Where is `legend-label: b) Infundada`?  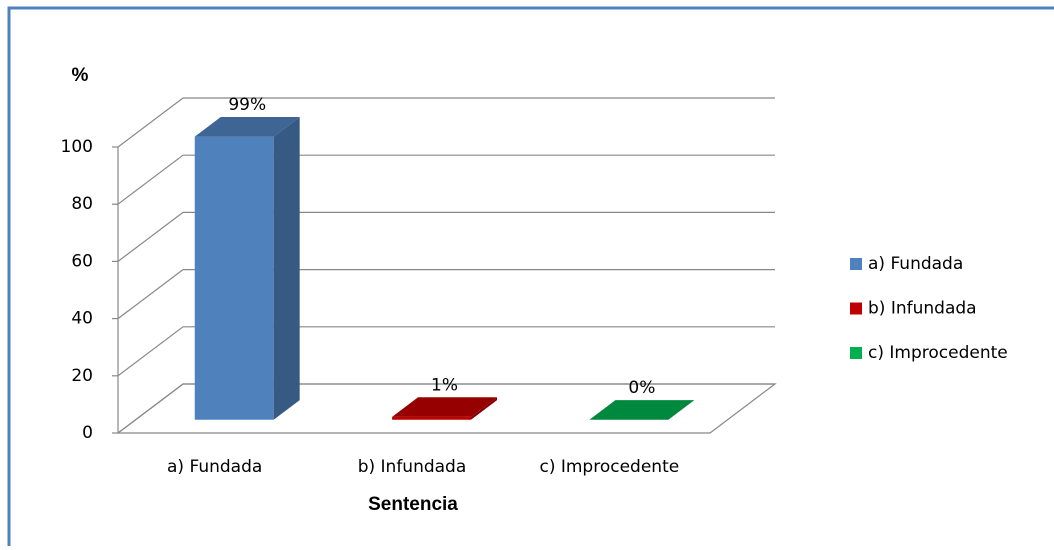 legend-label: b) Infundada is located at coordinates (922, 309).